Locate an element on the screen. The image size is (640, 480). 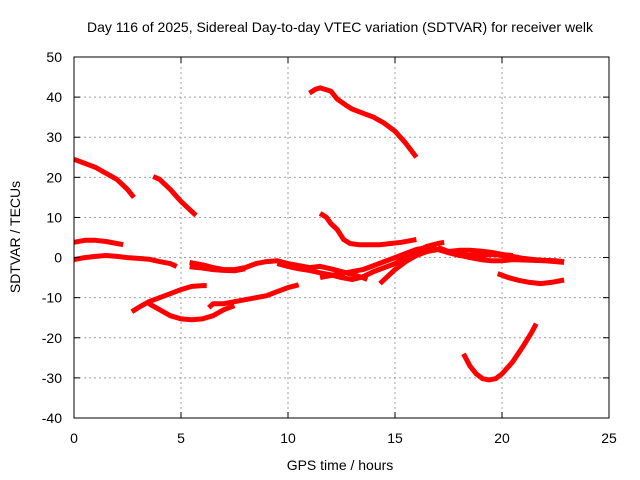
y-tick-label: -40 is located at coordinates (52, 418).